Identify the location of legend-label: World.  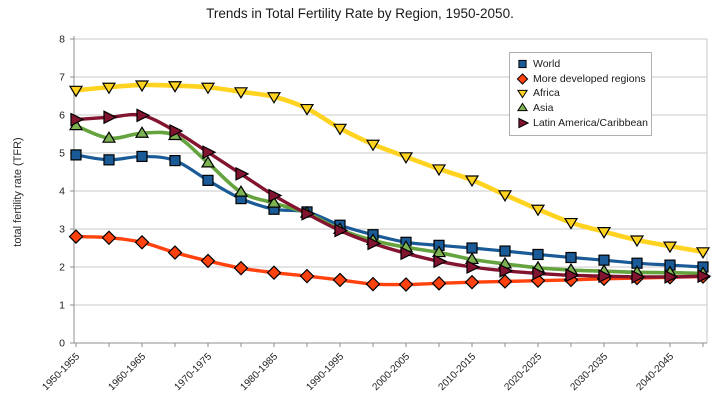
(547, 64).